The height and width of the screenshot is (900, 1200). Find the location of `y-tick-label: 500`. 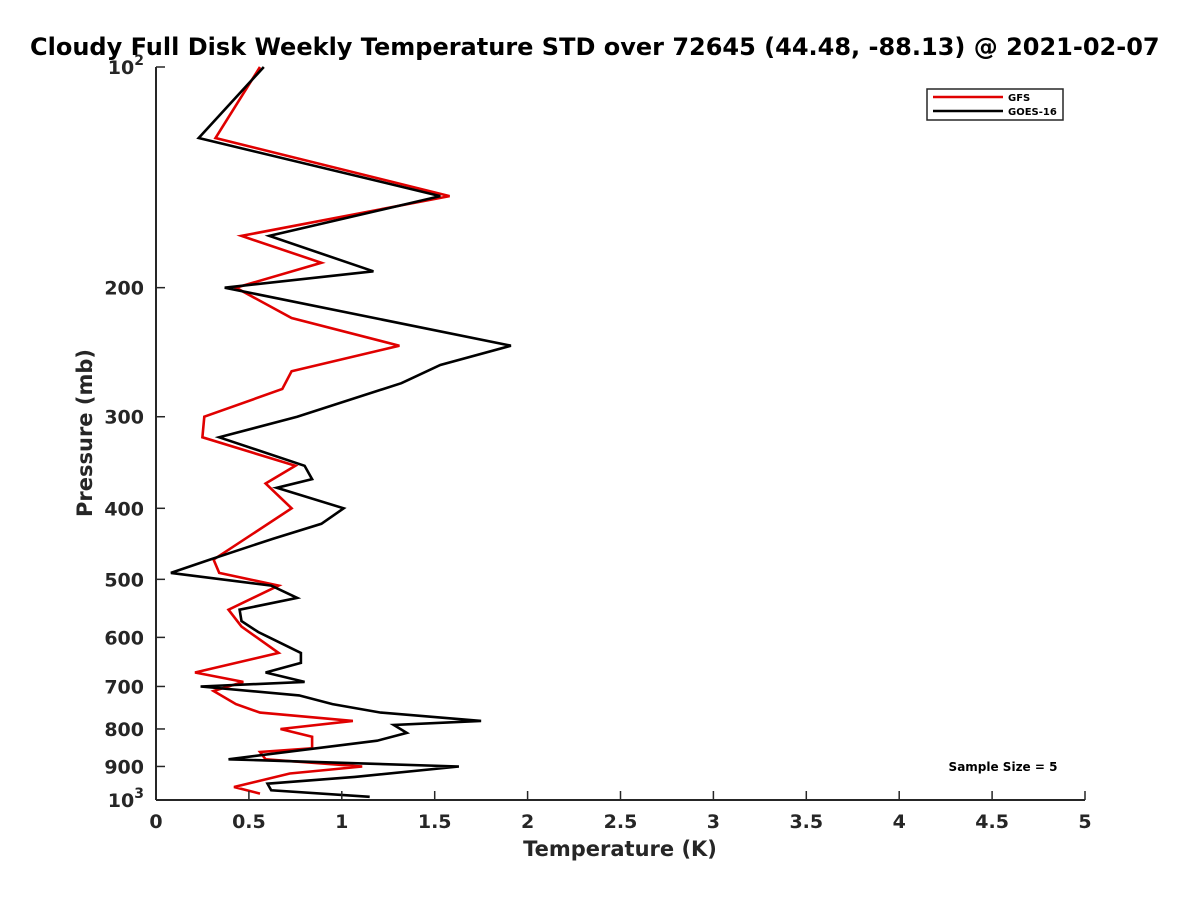

y-tick-label: 500 is located at coordinates (124, 580).